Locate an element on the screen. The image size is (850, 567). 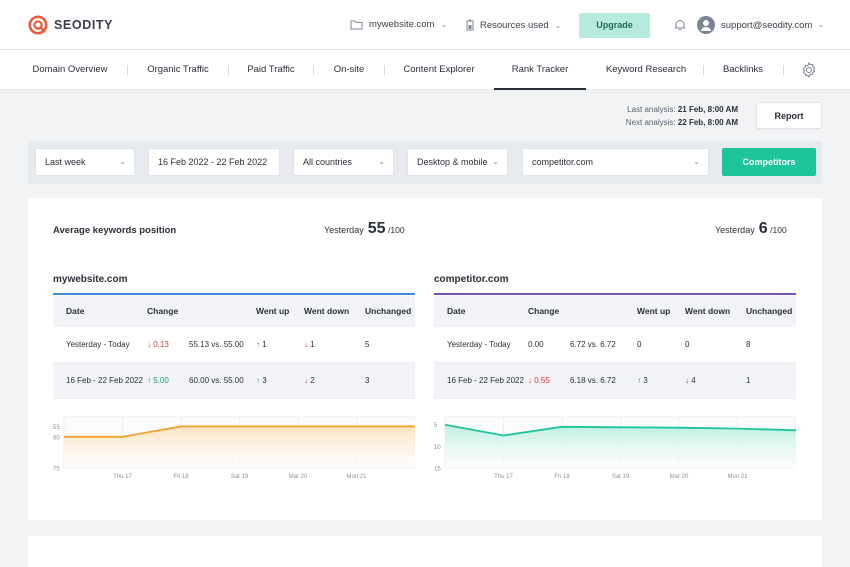
competitor-accent-line is located at coordinates (615, 294).